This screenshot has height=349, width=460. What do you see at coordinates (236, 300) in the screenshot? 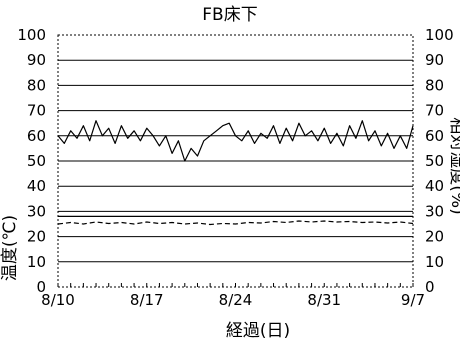
I see `x-tick-label: 8/24` at bounding box center [236, 300].